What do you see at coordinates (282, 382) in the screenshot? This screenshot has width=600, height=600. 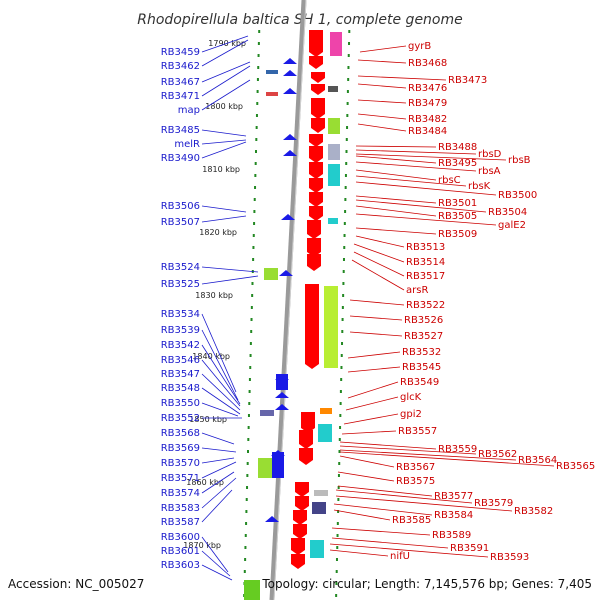 I see `forward-cds` at bounding box center [282, 382].